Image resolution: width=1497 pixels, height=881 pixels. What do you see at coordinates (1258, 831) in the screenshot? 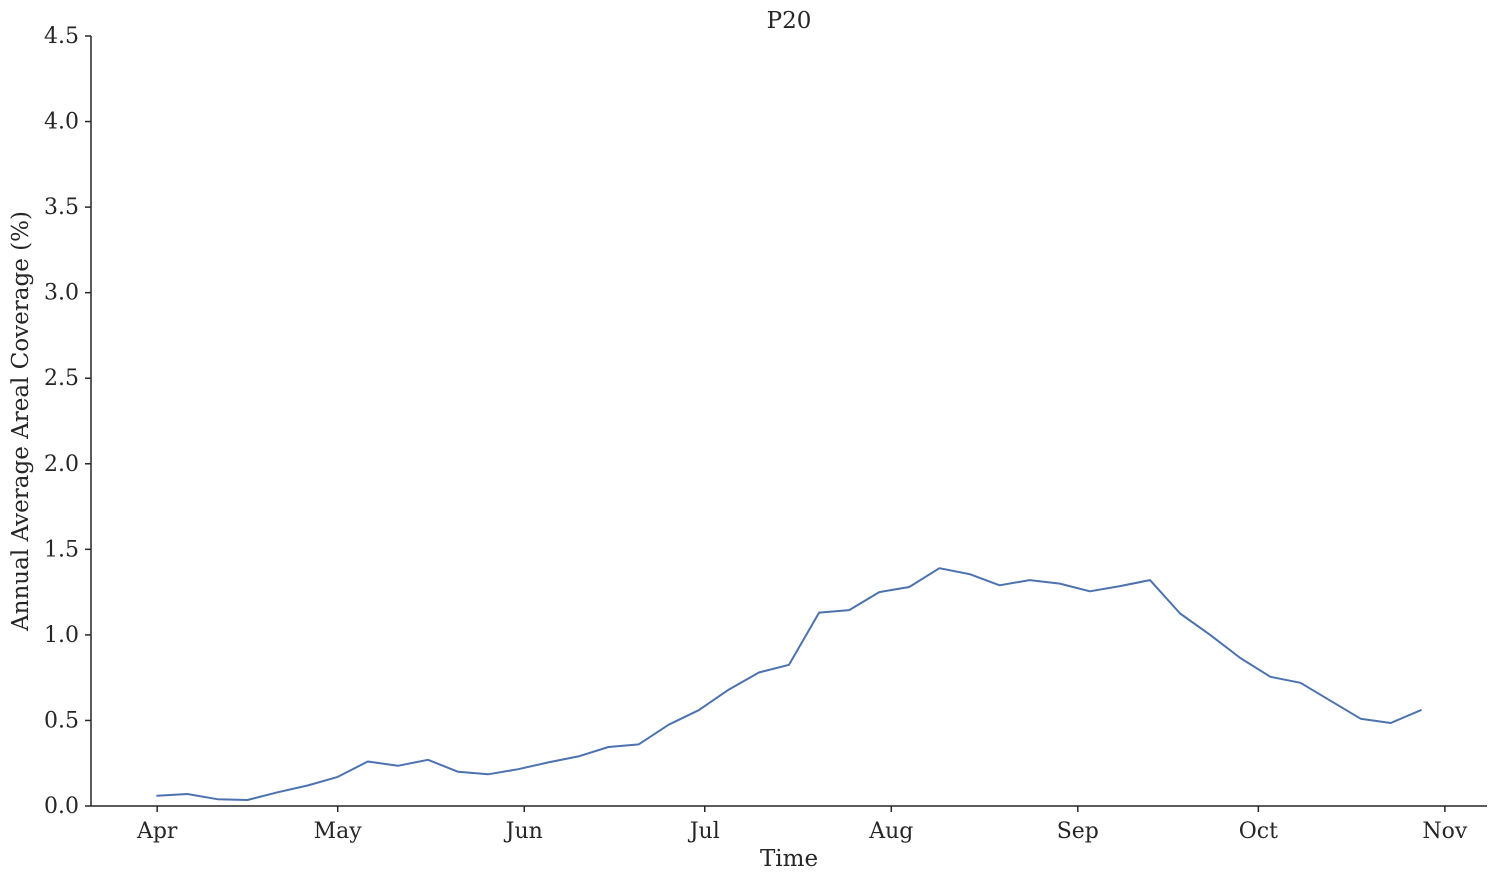
I see `x-tick-label: Oct` at bounding box center [1258, 831].